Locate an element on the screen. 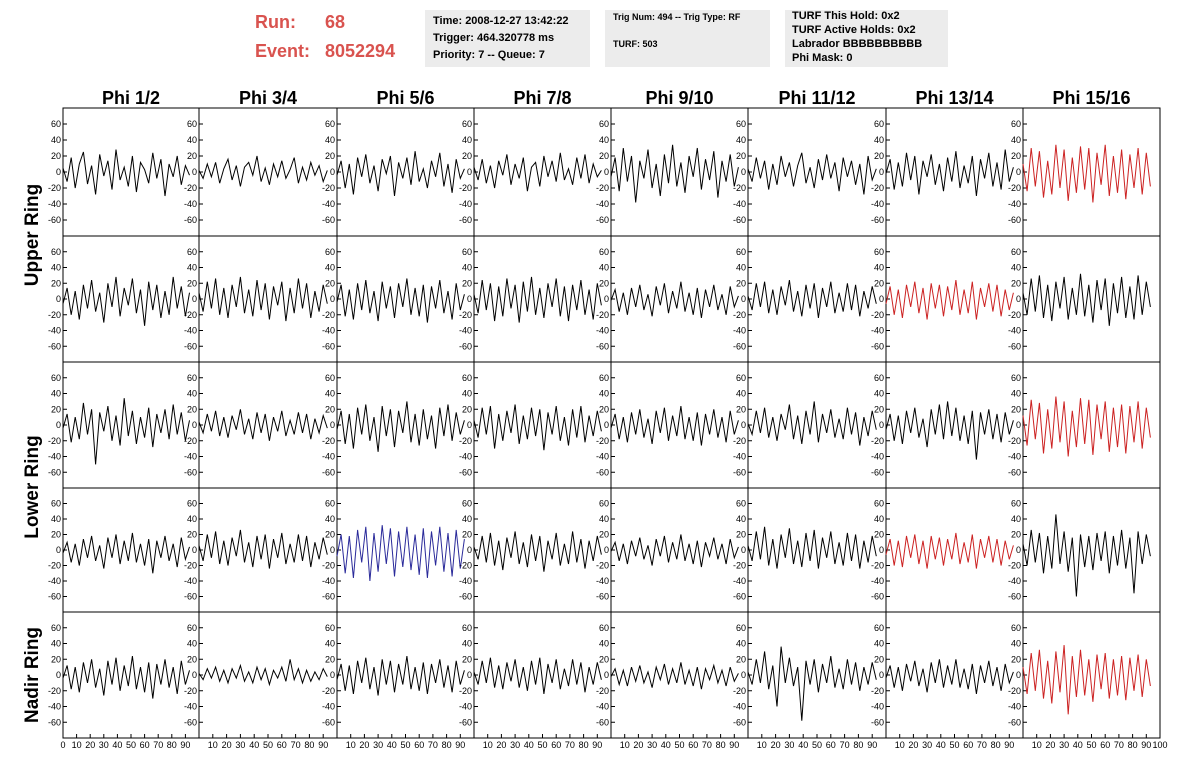  column-title: Phi 5/6 is located at coordinates (405, 98).